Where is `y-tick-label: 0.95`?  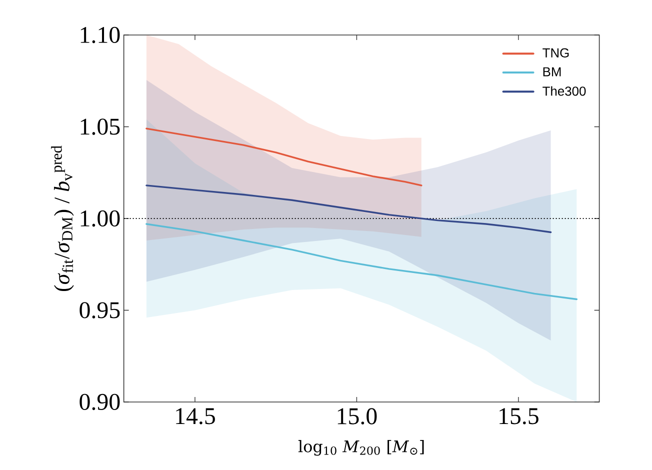 y-tick-label: 0.95 is located at coordinates (100, 310).